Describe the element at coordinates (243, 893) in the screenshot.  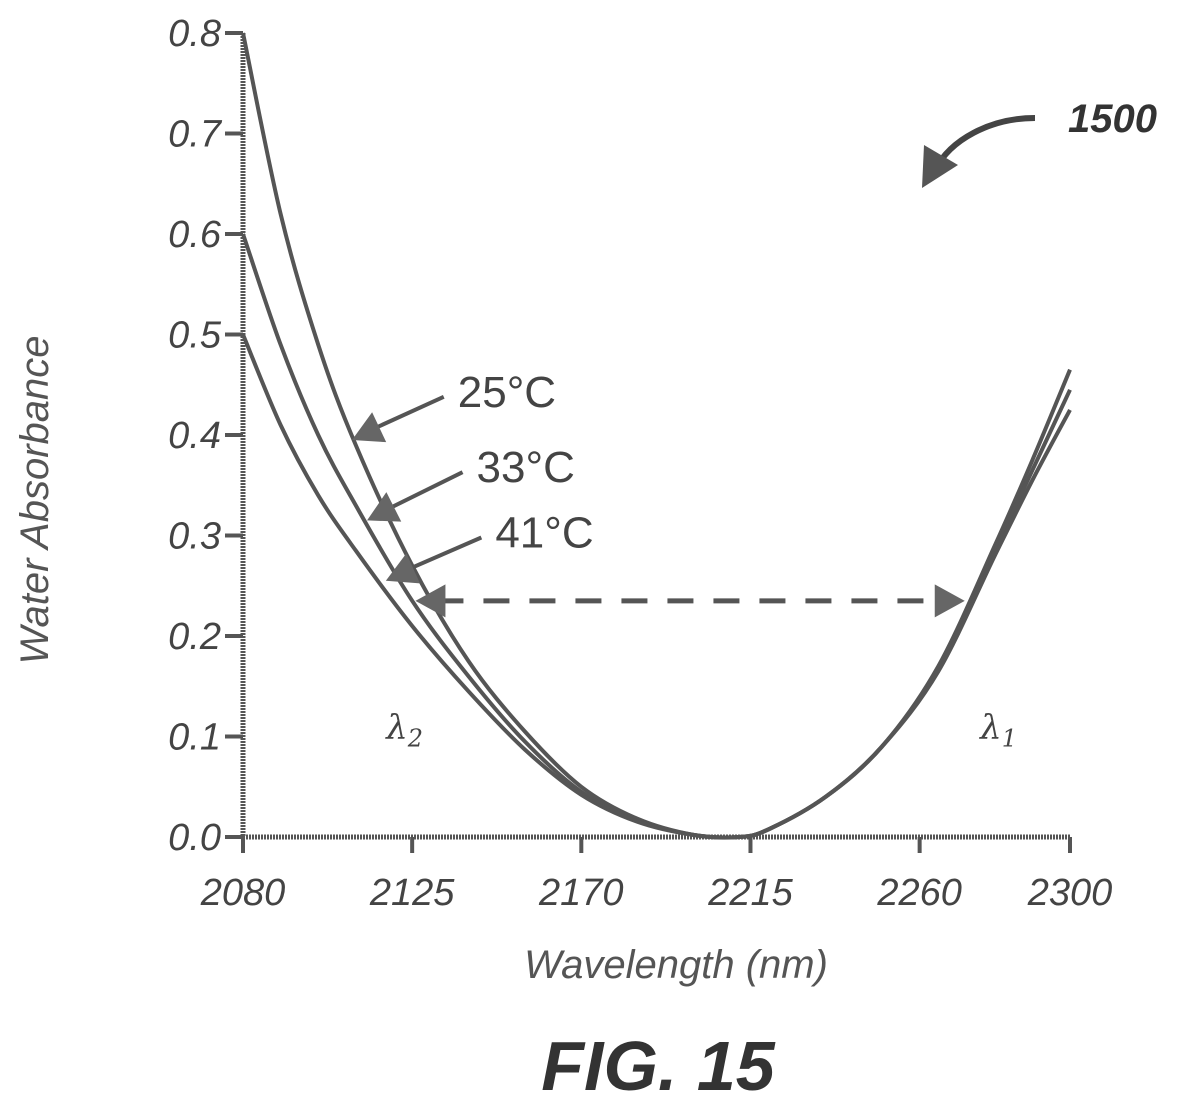
I see `x-tick-label: 2080` at that location.